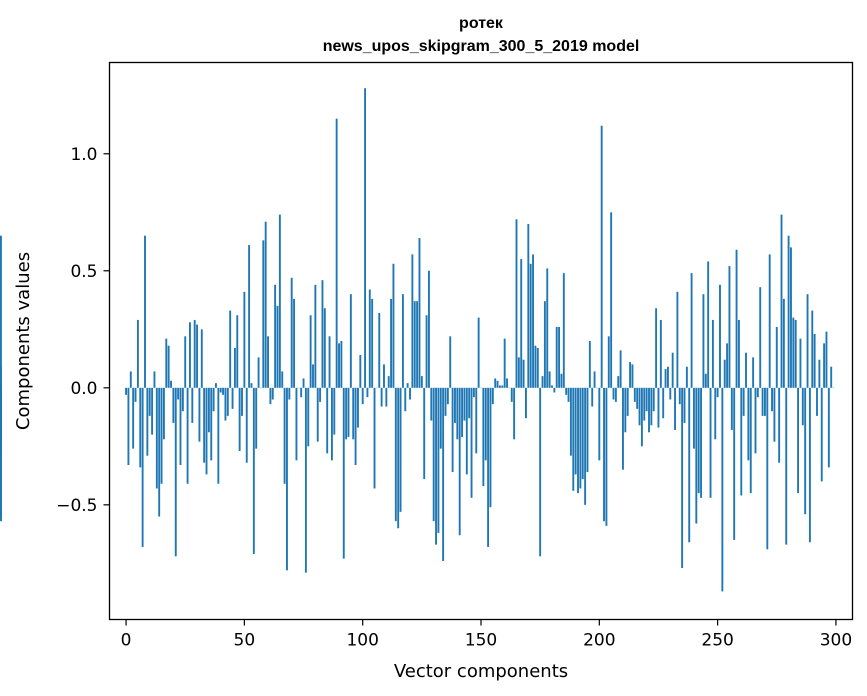  What do you see at coordinates (486, 635) in the screenshot?
I see `x-axis-ticks: 0 50 100 150 200 250 300` at bounding box center [486, 635].